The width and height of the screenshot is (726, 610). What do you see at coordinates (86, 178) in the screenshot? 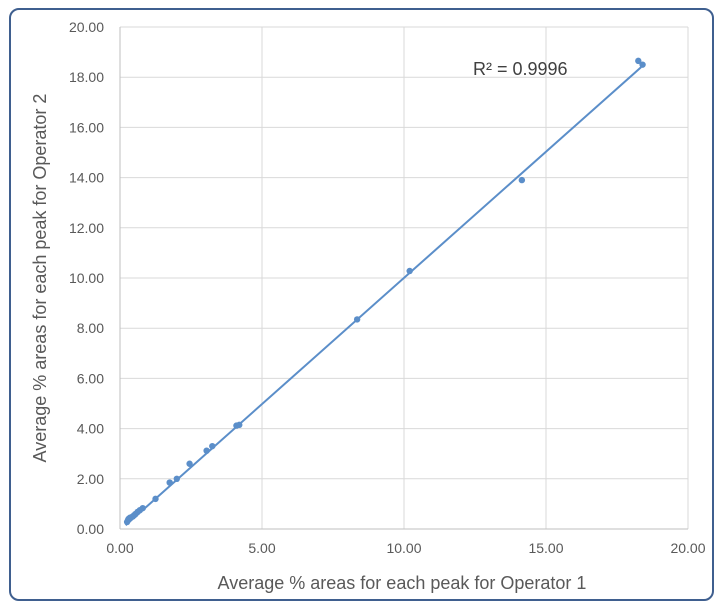
I see `y-tick-label: 14.00` at bounding box center [86, 178].